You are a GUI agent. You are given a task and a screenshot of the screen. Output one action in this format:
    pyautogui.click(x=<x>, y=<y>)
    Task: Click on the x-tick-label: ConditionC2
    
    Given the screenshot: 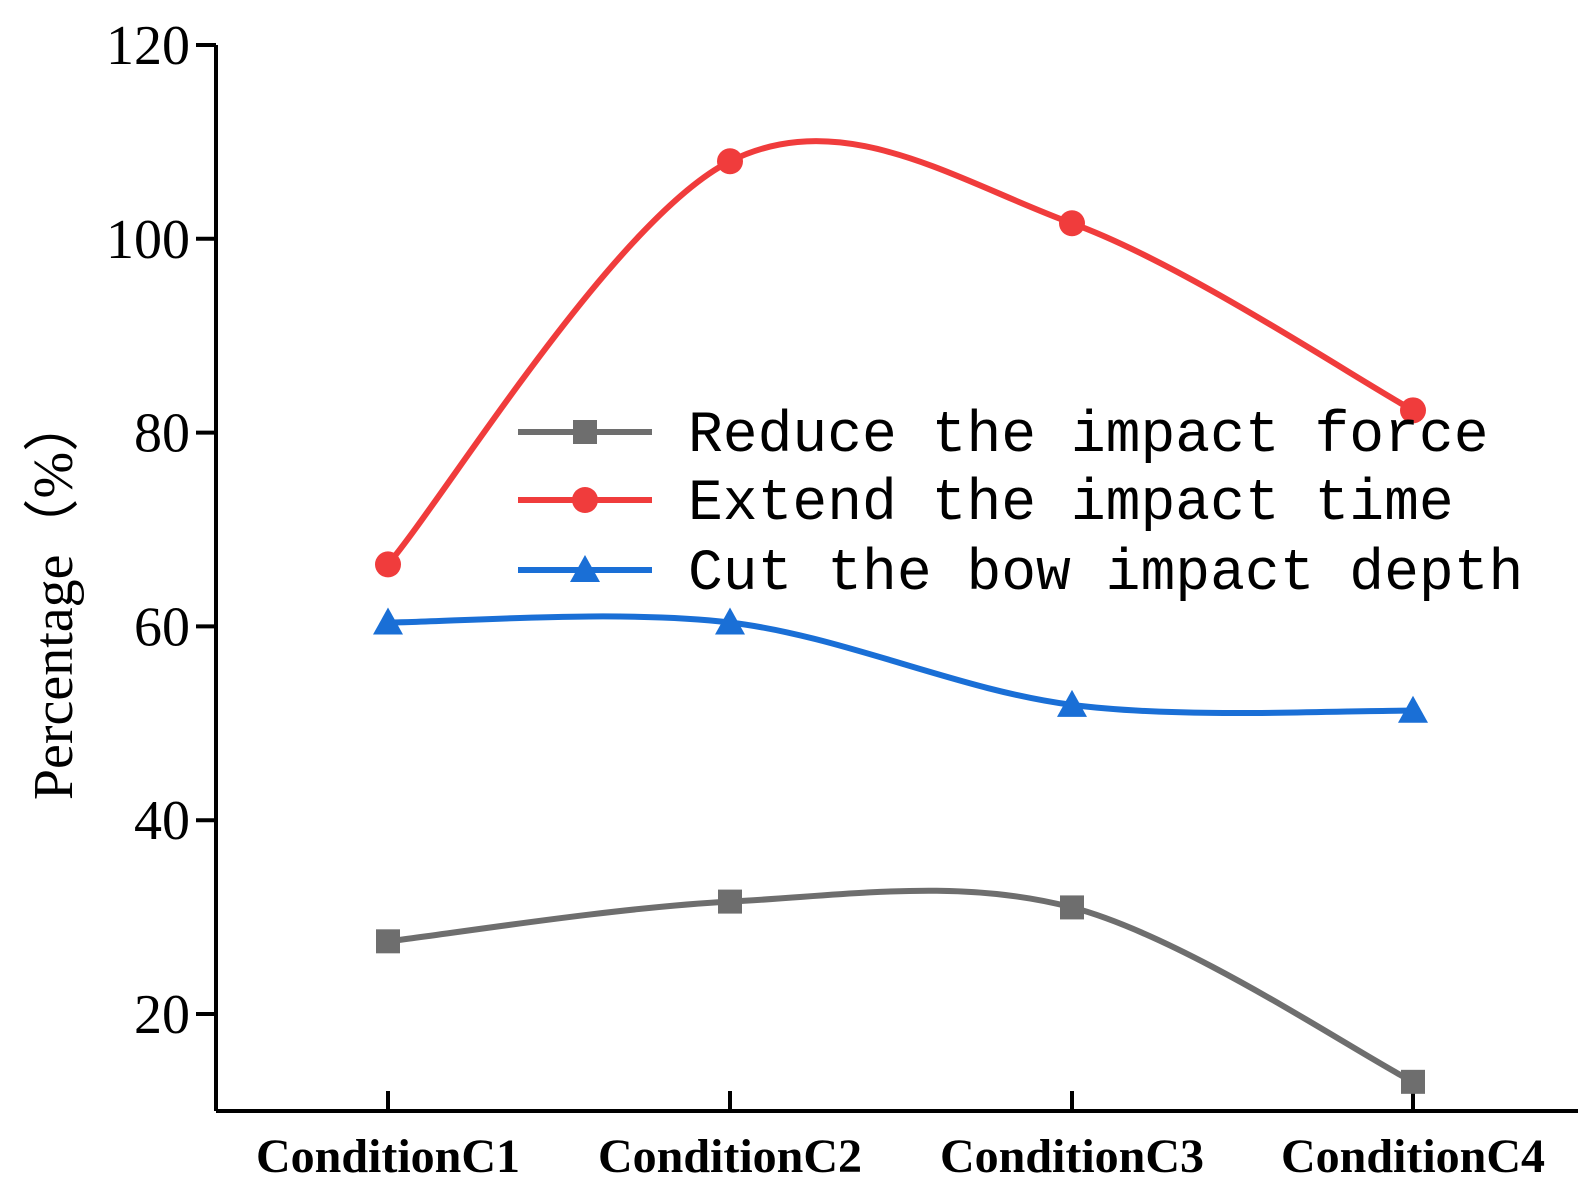 What is the action you would take?
    pyautogui.click(x=730, y=1156)
    